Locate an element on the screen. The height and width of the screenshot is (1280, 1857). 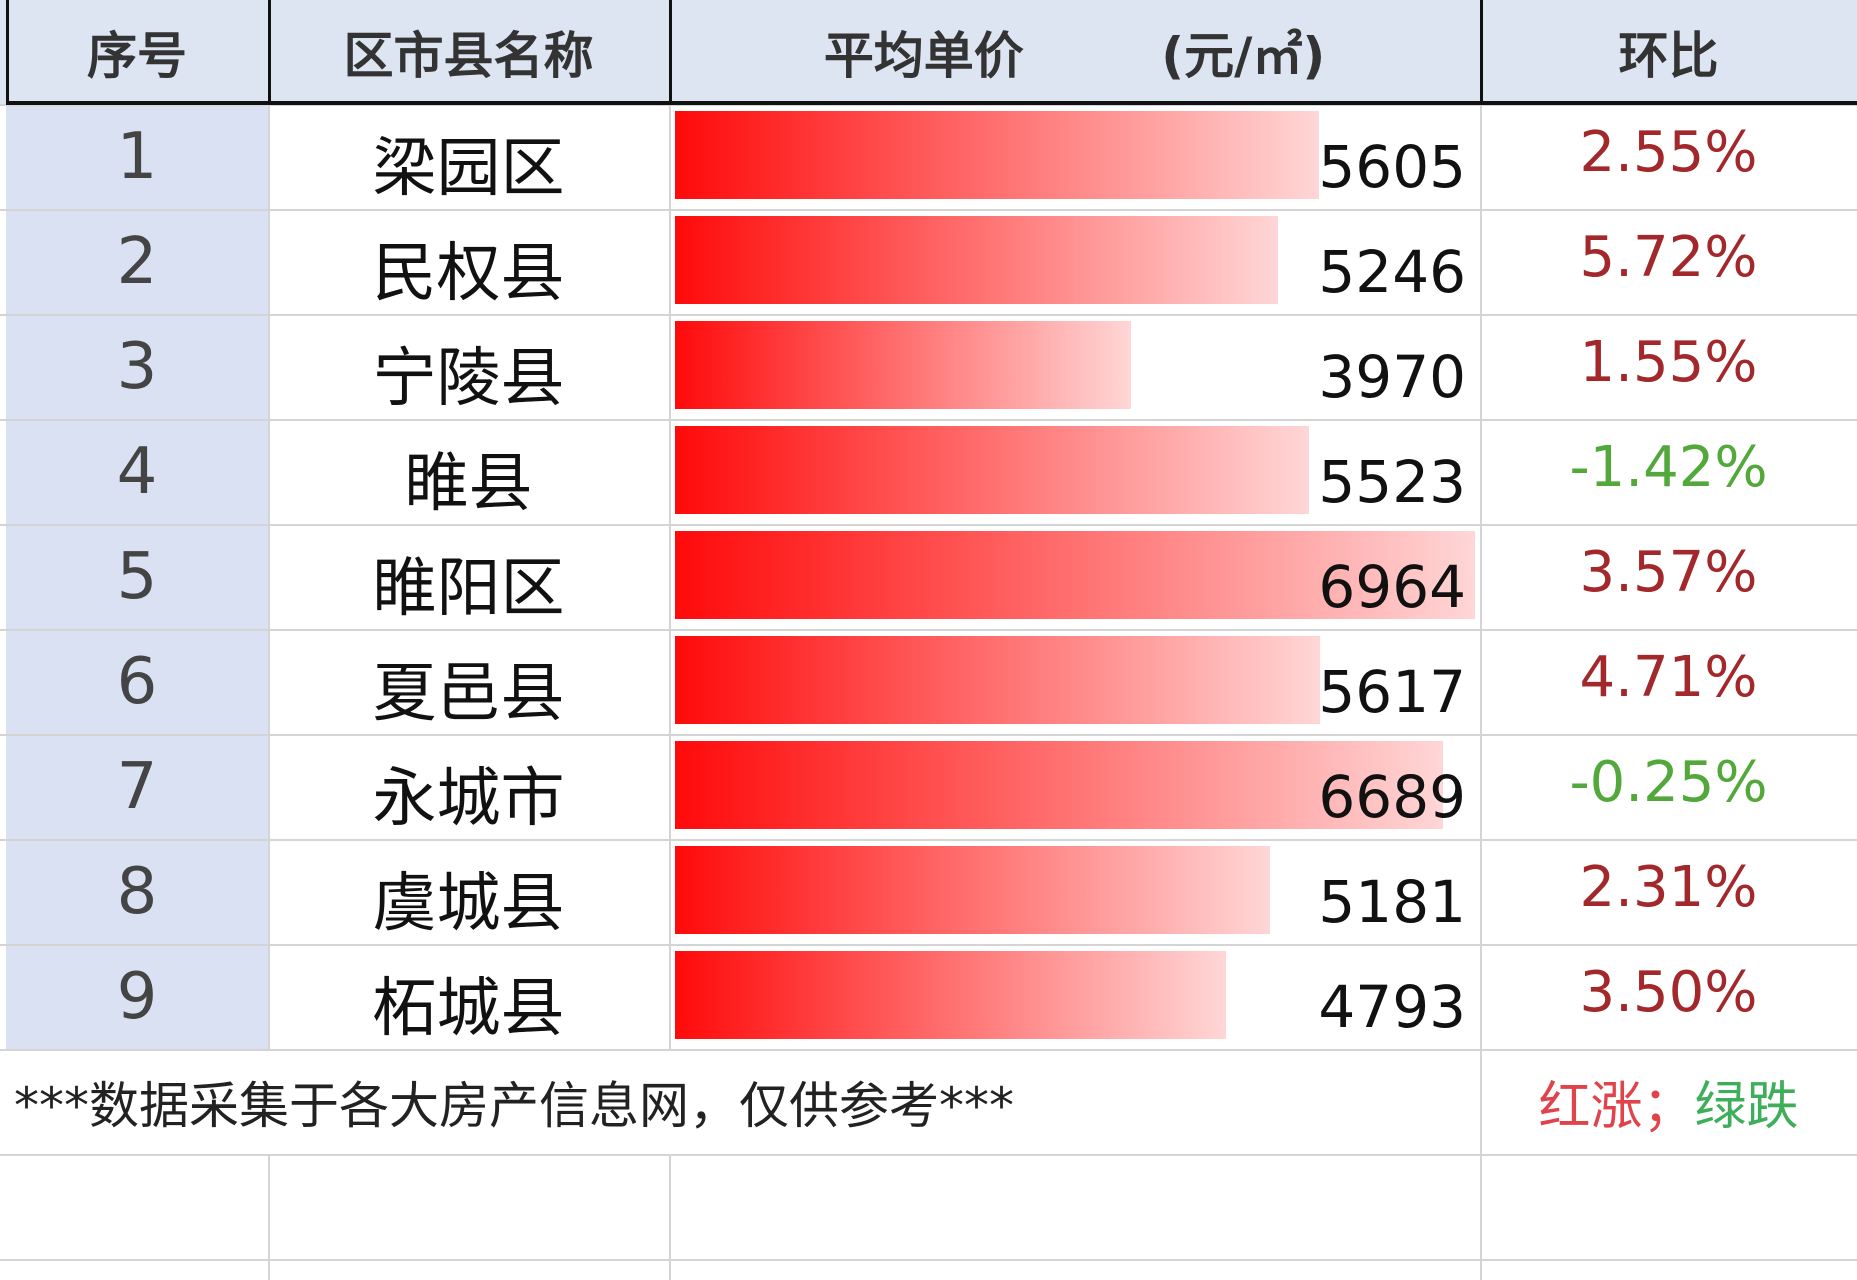
header-bg is located at coordinates (928, 52).